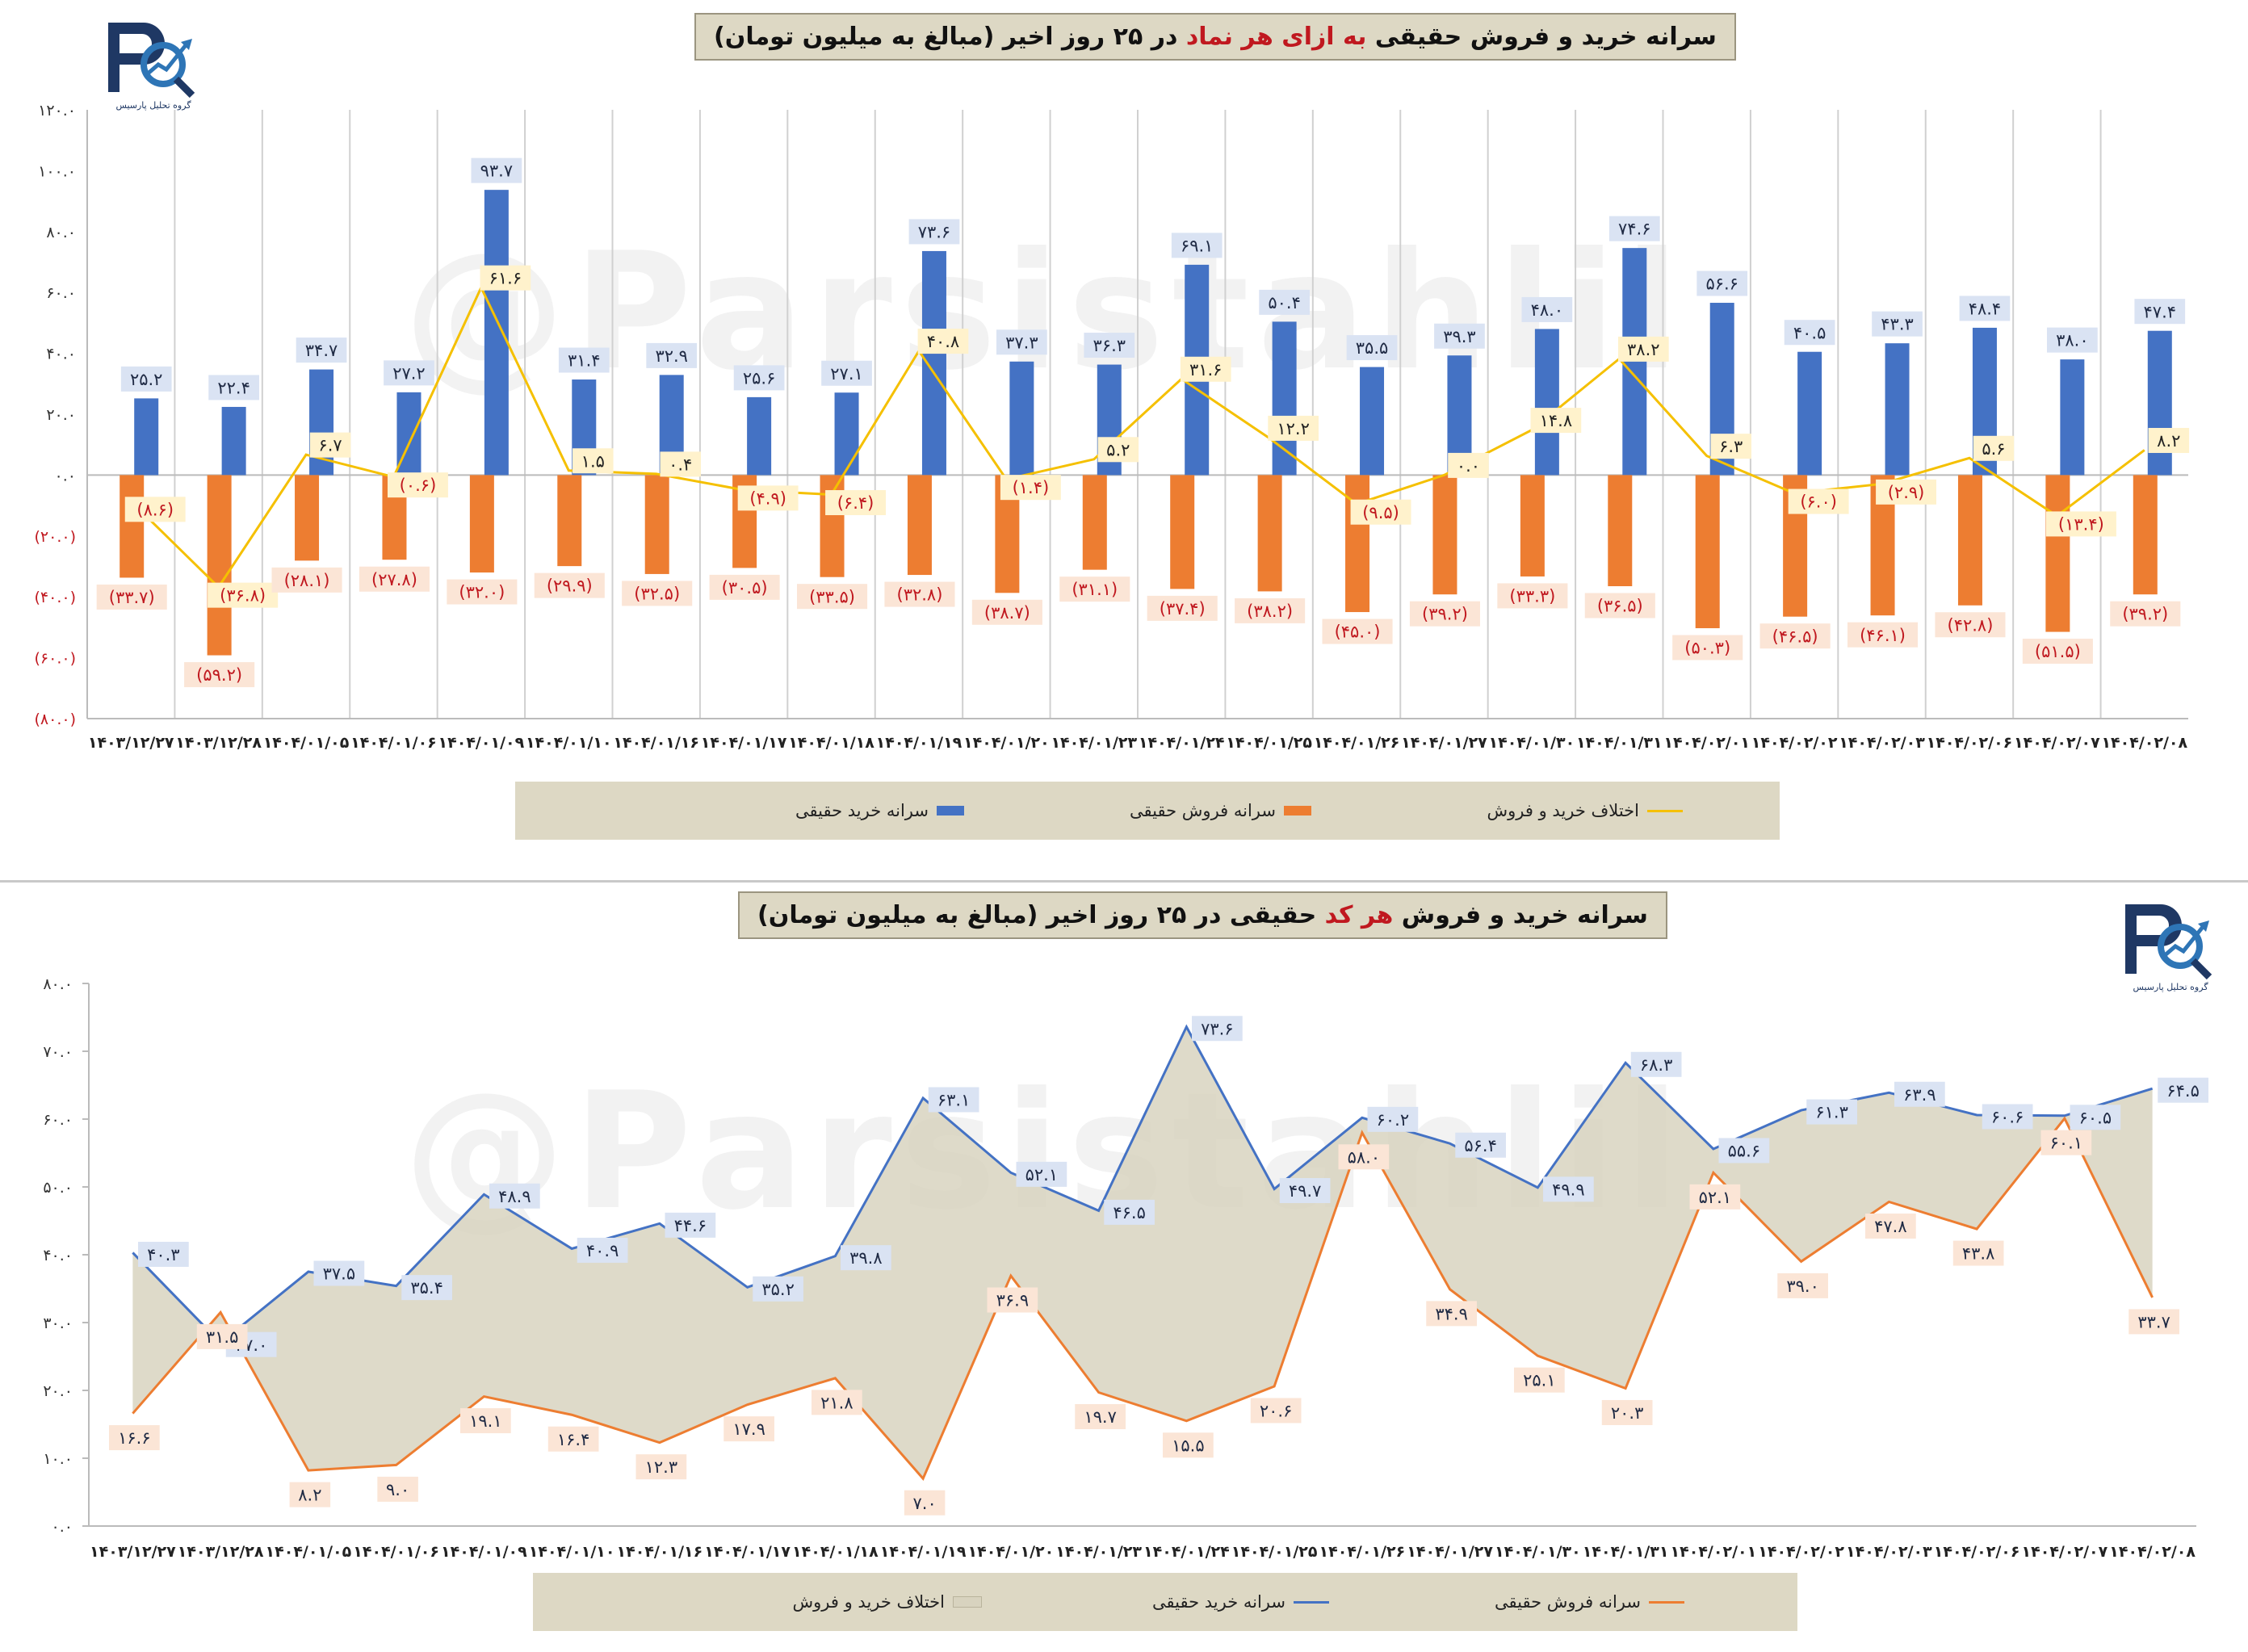  Describe the element at coordinates (691, 1225) in the screenshot. I see `buy-value-label: ۴۴.۶` at that location.